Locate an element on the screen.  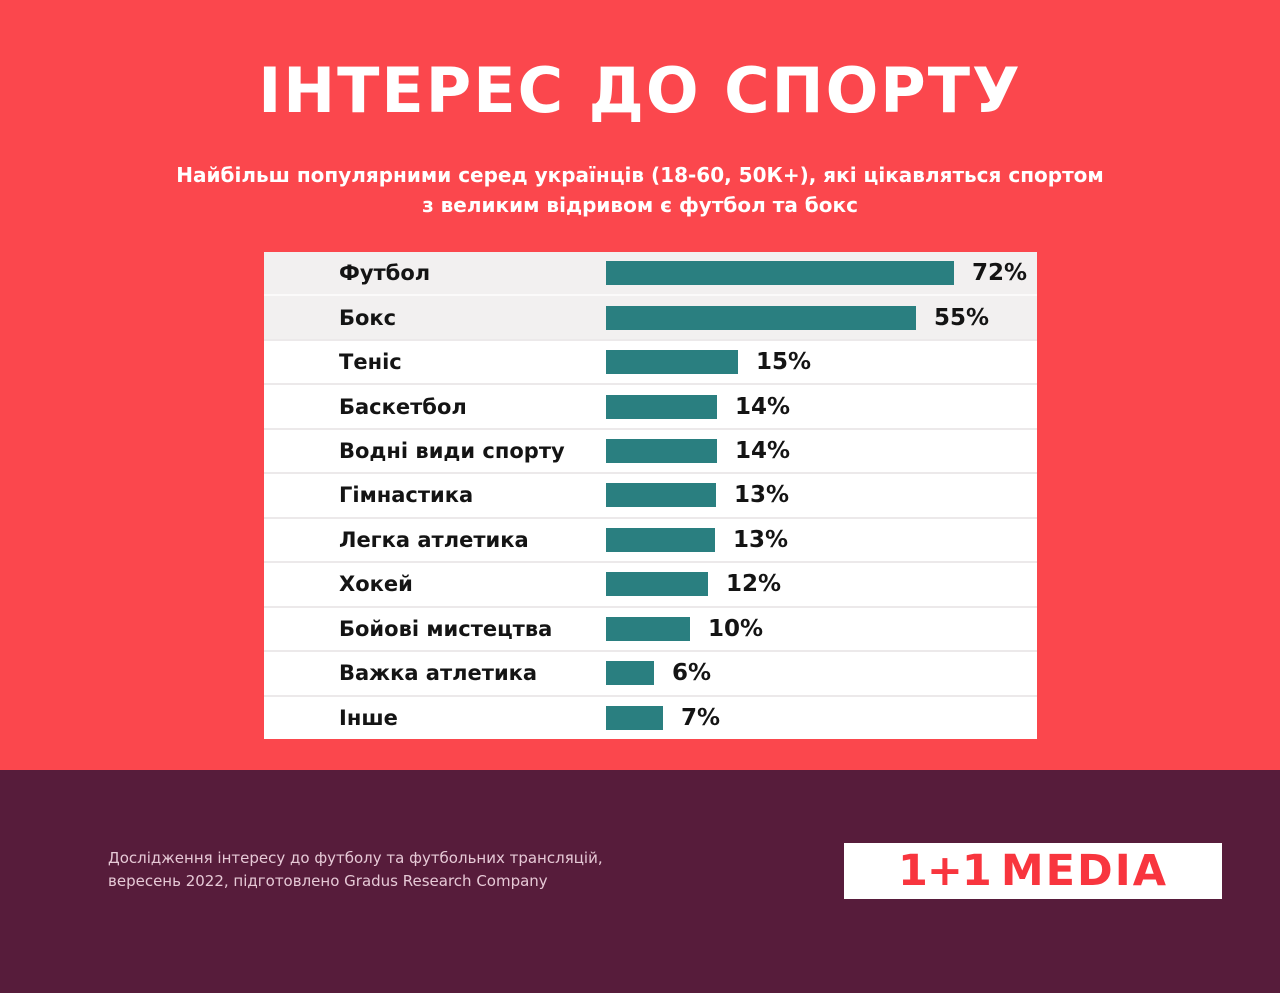
bar-area: 12% is located at coordinates (821, 584).